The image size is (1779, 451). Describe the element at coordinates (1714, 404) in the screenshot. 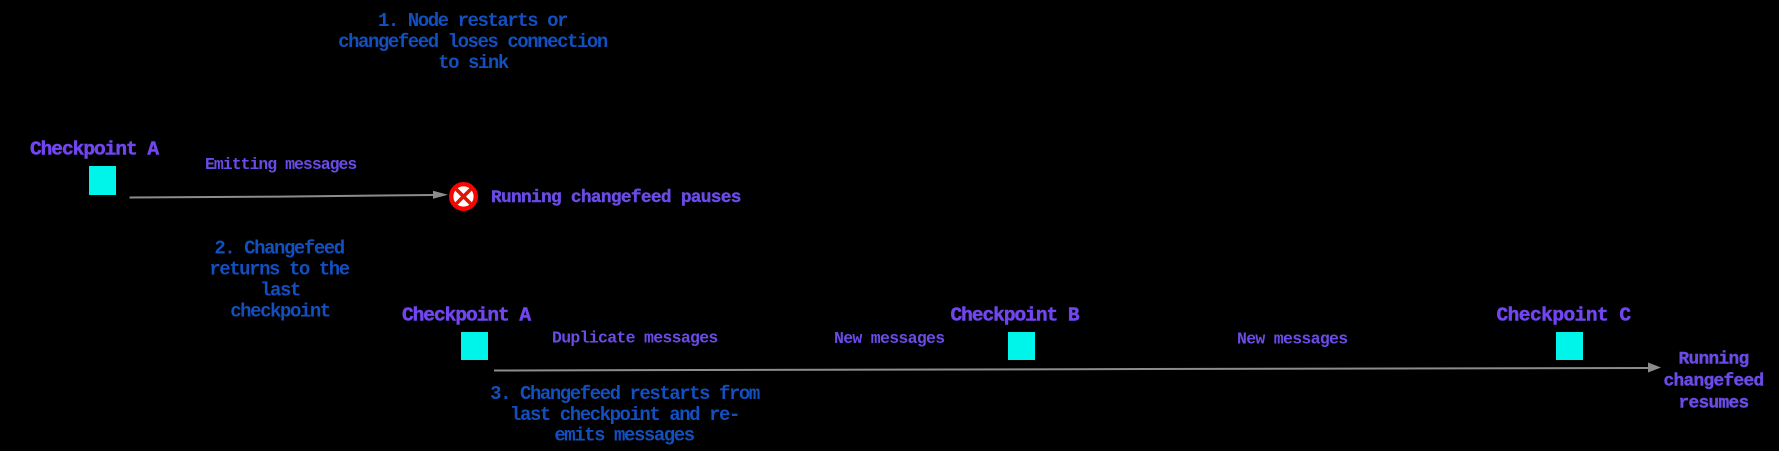

I see `svg-text: resumes` at that location.